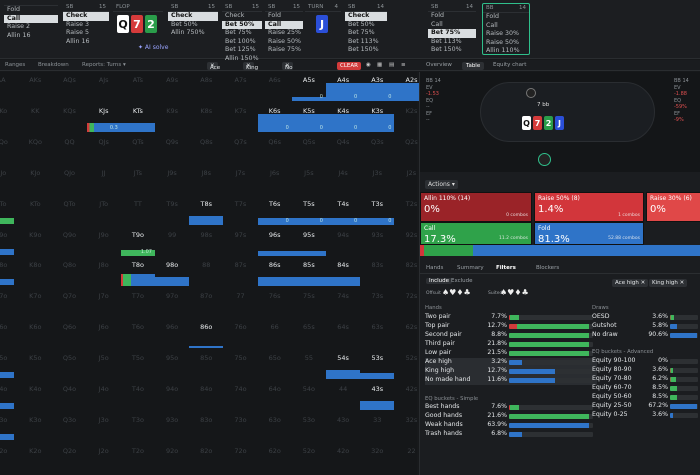 The height and width of the screenshot is (475, 700). What do you see at coordinates (240, 458) in the screenshot?
I see `hand-cell: 72o` at bounding box center [240, 458].